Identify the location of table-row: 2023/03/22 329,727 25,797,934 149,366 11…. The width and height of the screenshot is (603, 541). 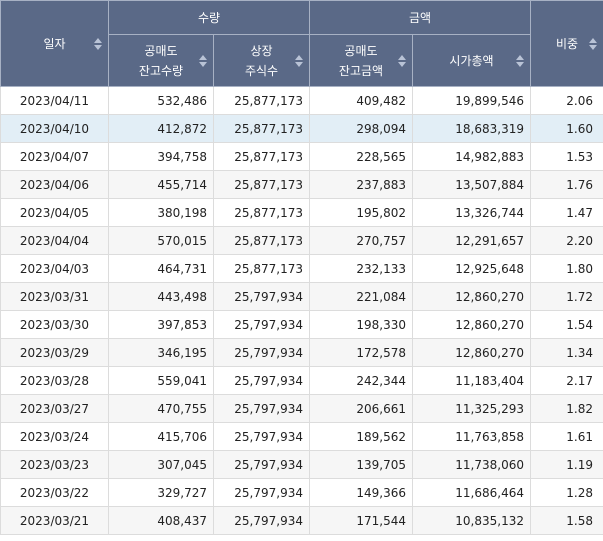
(301, 492).